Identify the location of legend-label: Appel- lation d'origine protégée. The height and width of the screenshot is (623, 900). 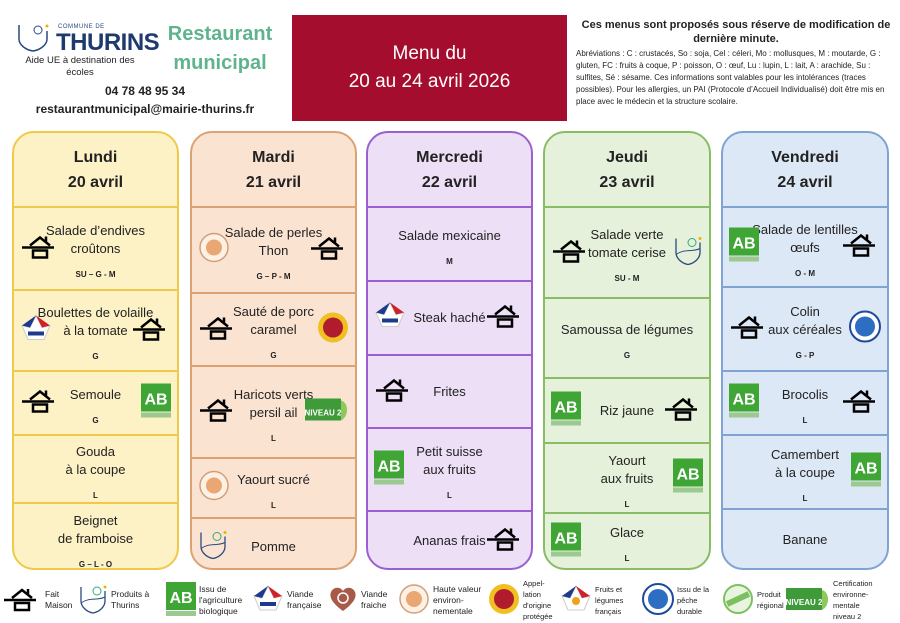
(538, 600).